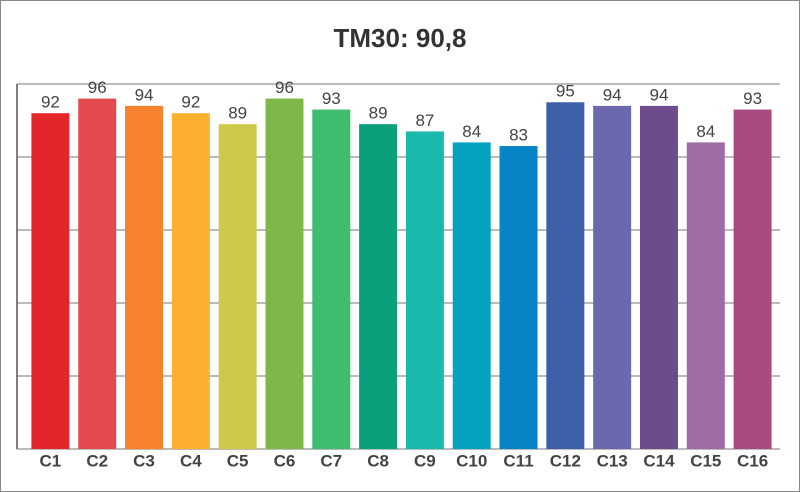  What do you see at coordinates (144, 460) in the screenshot?
I see `x-tick-label: C3` at bounding box center [144, 460].